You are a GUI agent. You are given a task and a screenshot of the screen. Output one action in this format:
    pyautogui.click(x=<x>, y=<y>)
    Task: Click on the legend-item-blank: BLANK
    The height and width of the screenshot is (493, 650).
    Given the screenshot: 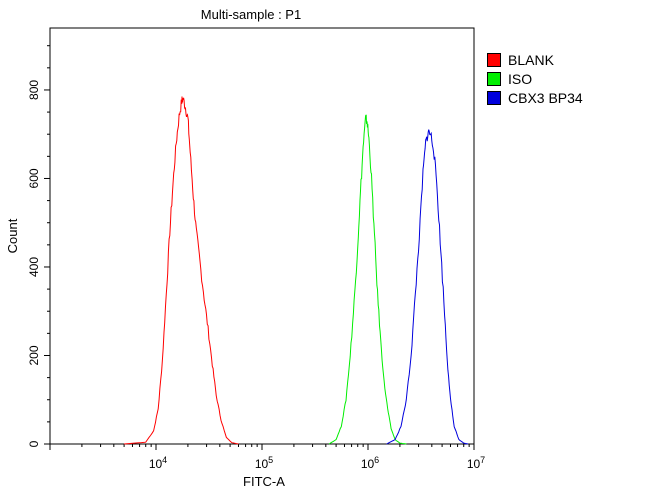 What is the action you would take?
    pyautogui.click(x=535, y=59)
    